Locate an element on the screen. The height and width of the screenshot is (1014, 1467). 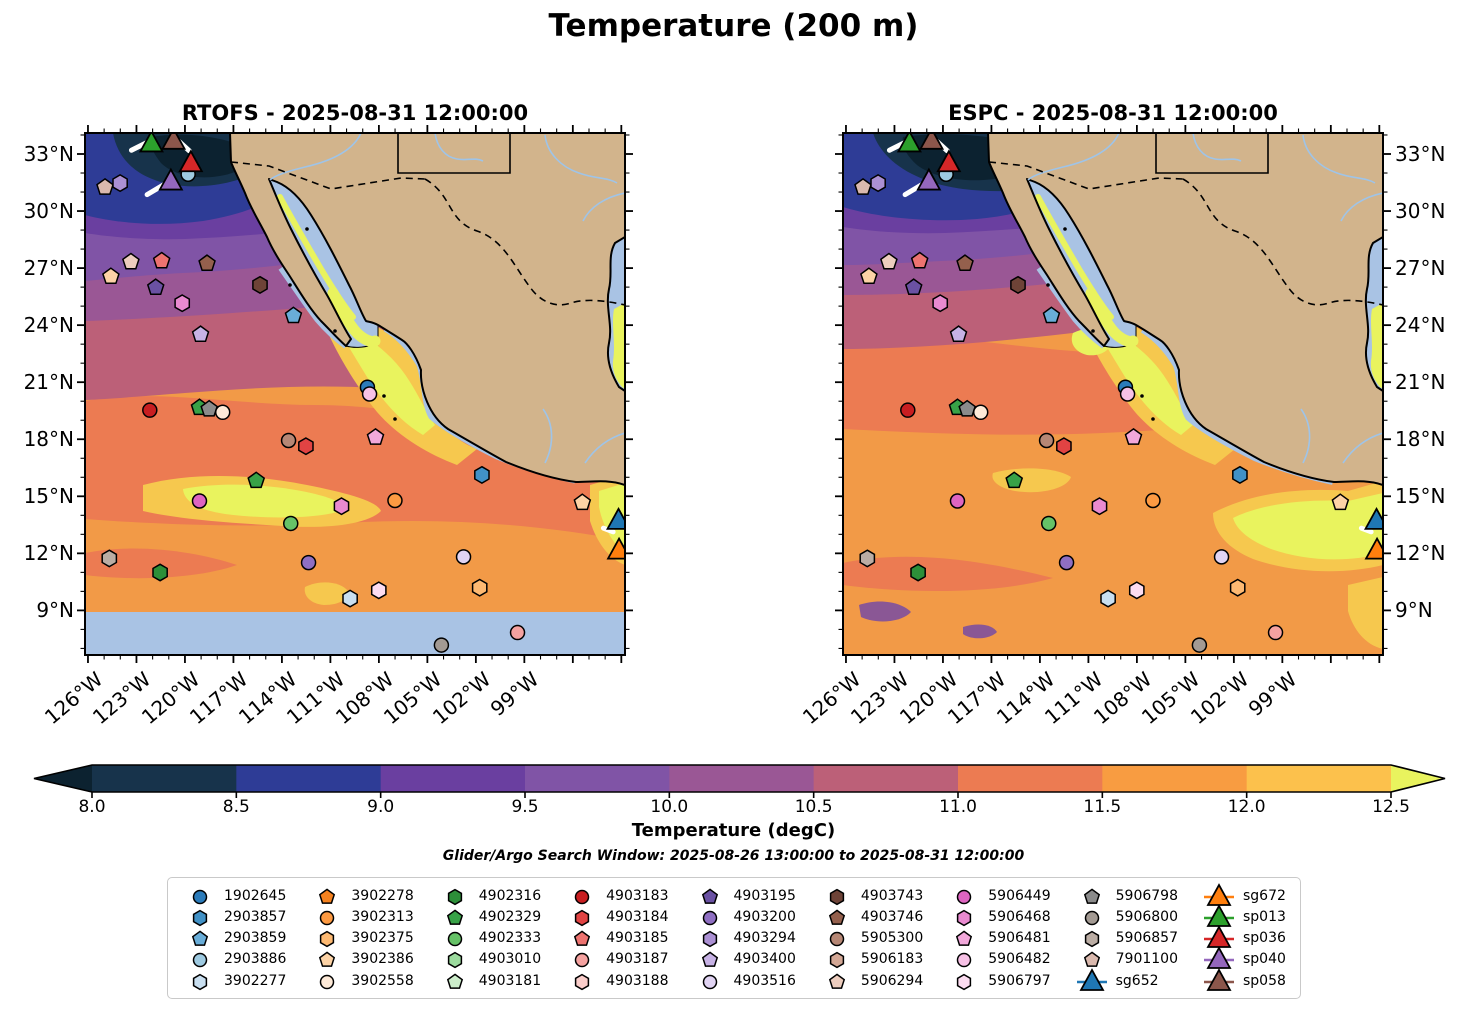
legend-item: sp013 is located at coordinates (1243, 915).